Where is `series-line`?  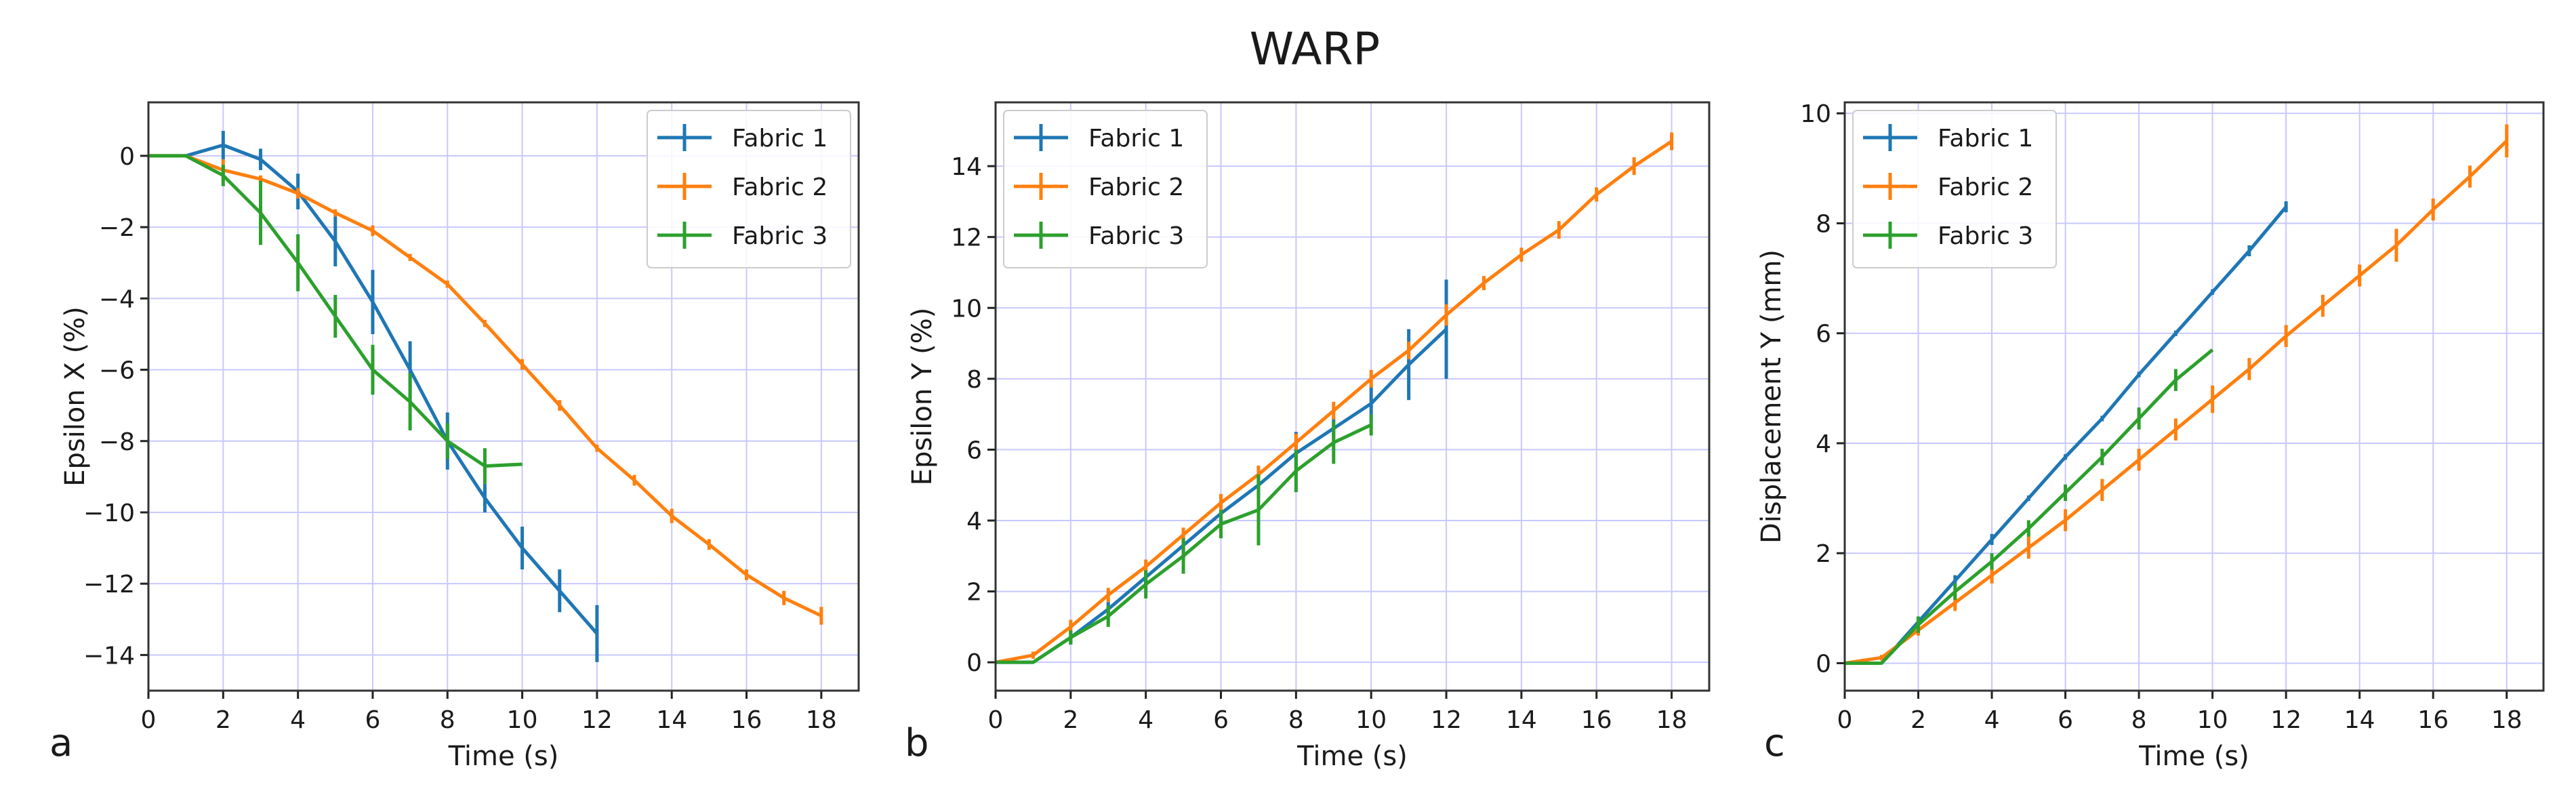
series-line is located at coordinates (2030, 507).